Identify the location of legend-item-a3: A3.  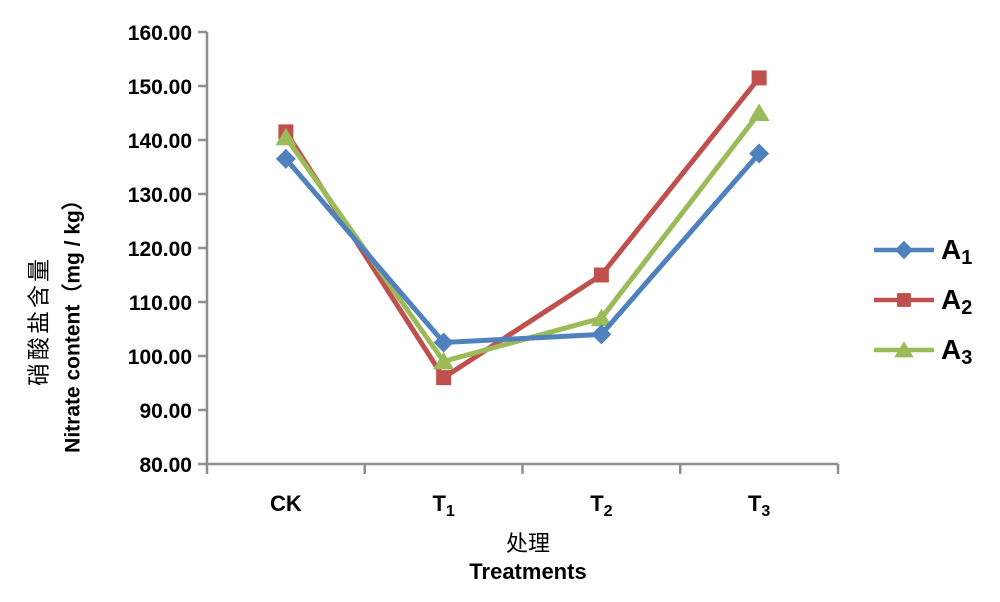
(922, 351).